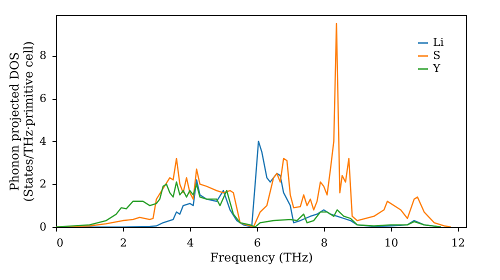  What do you see at coordinates (22, 121) in the screenshot?
I see `y-axis-title: Phonon projected DOS (States/THz·primitive cell)` at bounding box center [22, 121].